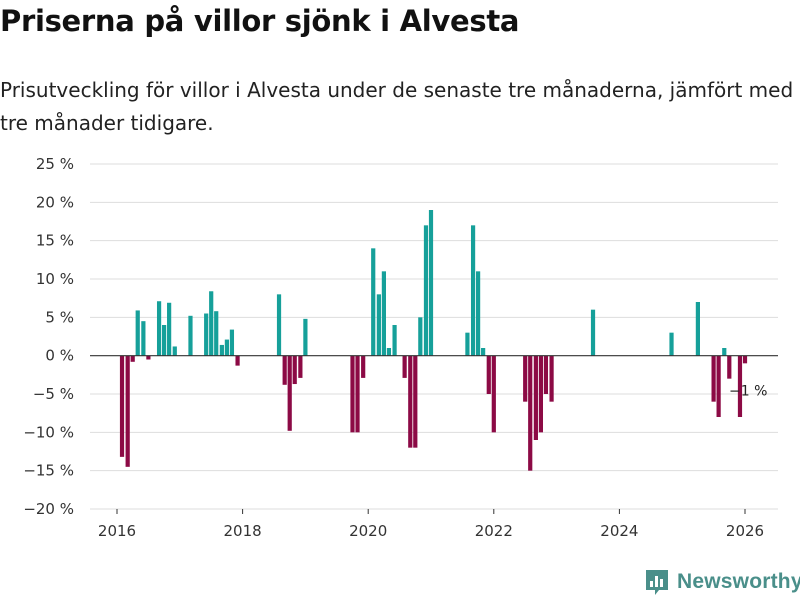 This screenshot has height=600, width=800. I want to click on x-tick-label: 2022, so click(494, 531).